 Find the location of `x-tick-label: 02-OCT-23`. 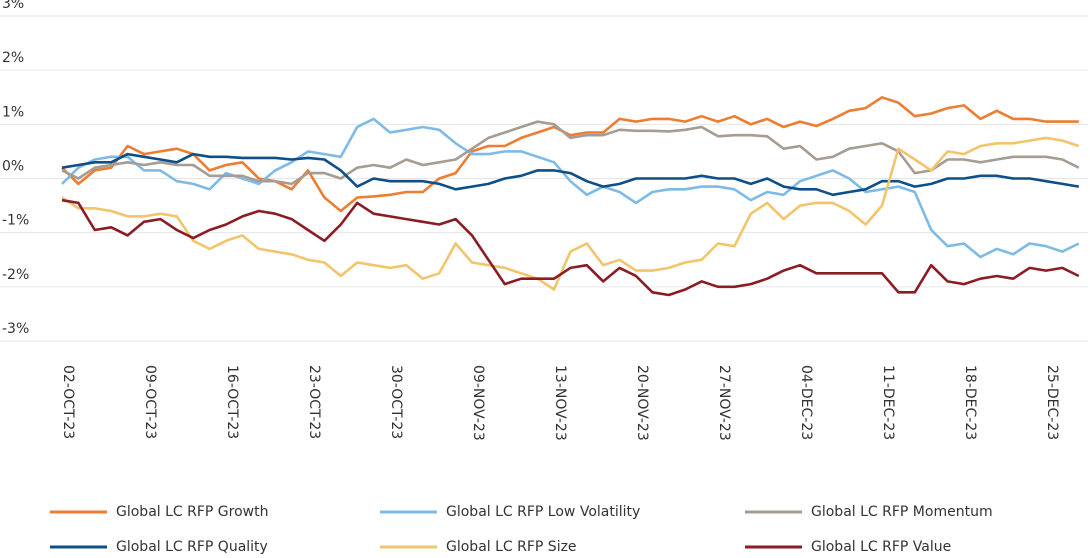

x-tick-label: 02-OCT-23 is located at coordinates (68, 402).